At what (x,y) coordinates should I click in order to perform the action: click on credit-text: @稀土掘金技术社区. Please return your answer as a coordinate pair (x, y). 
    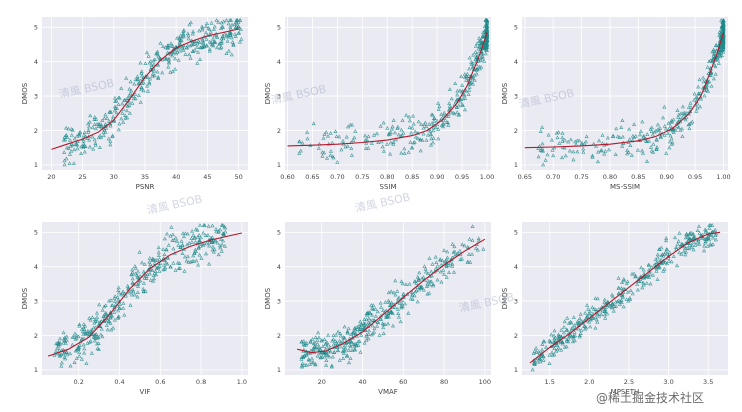
    Looking at the image, I should click on (650, 397).